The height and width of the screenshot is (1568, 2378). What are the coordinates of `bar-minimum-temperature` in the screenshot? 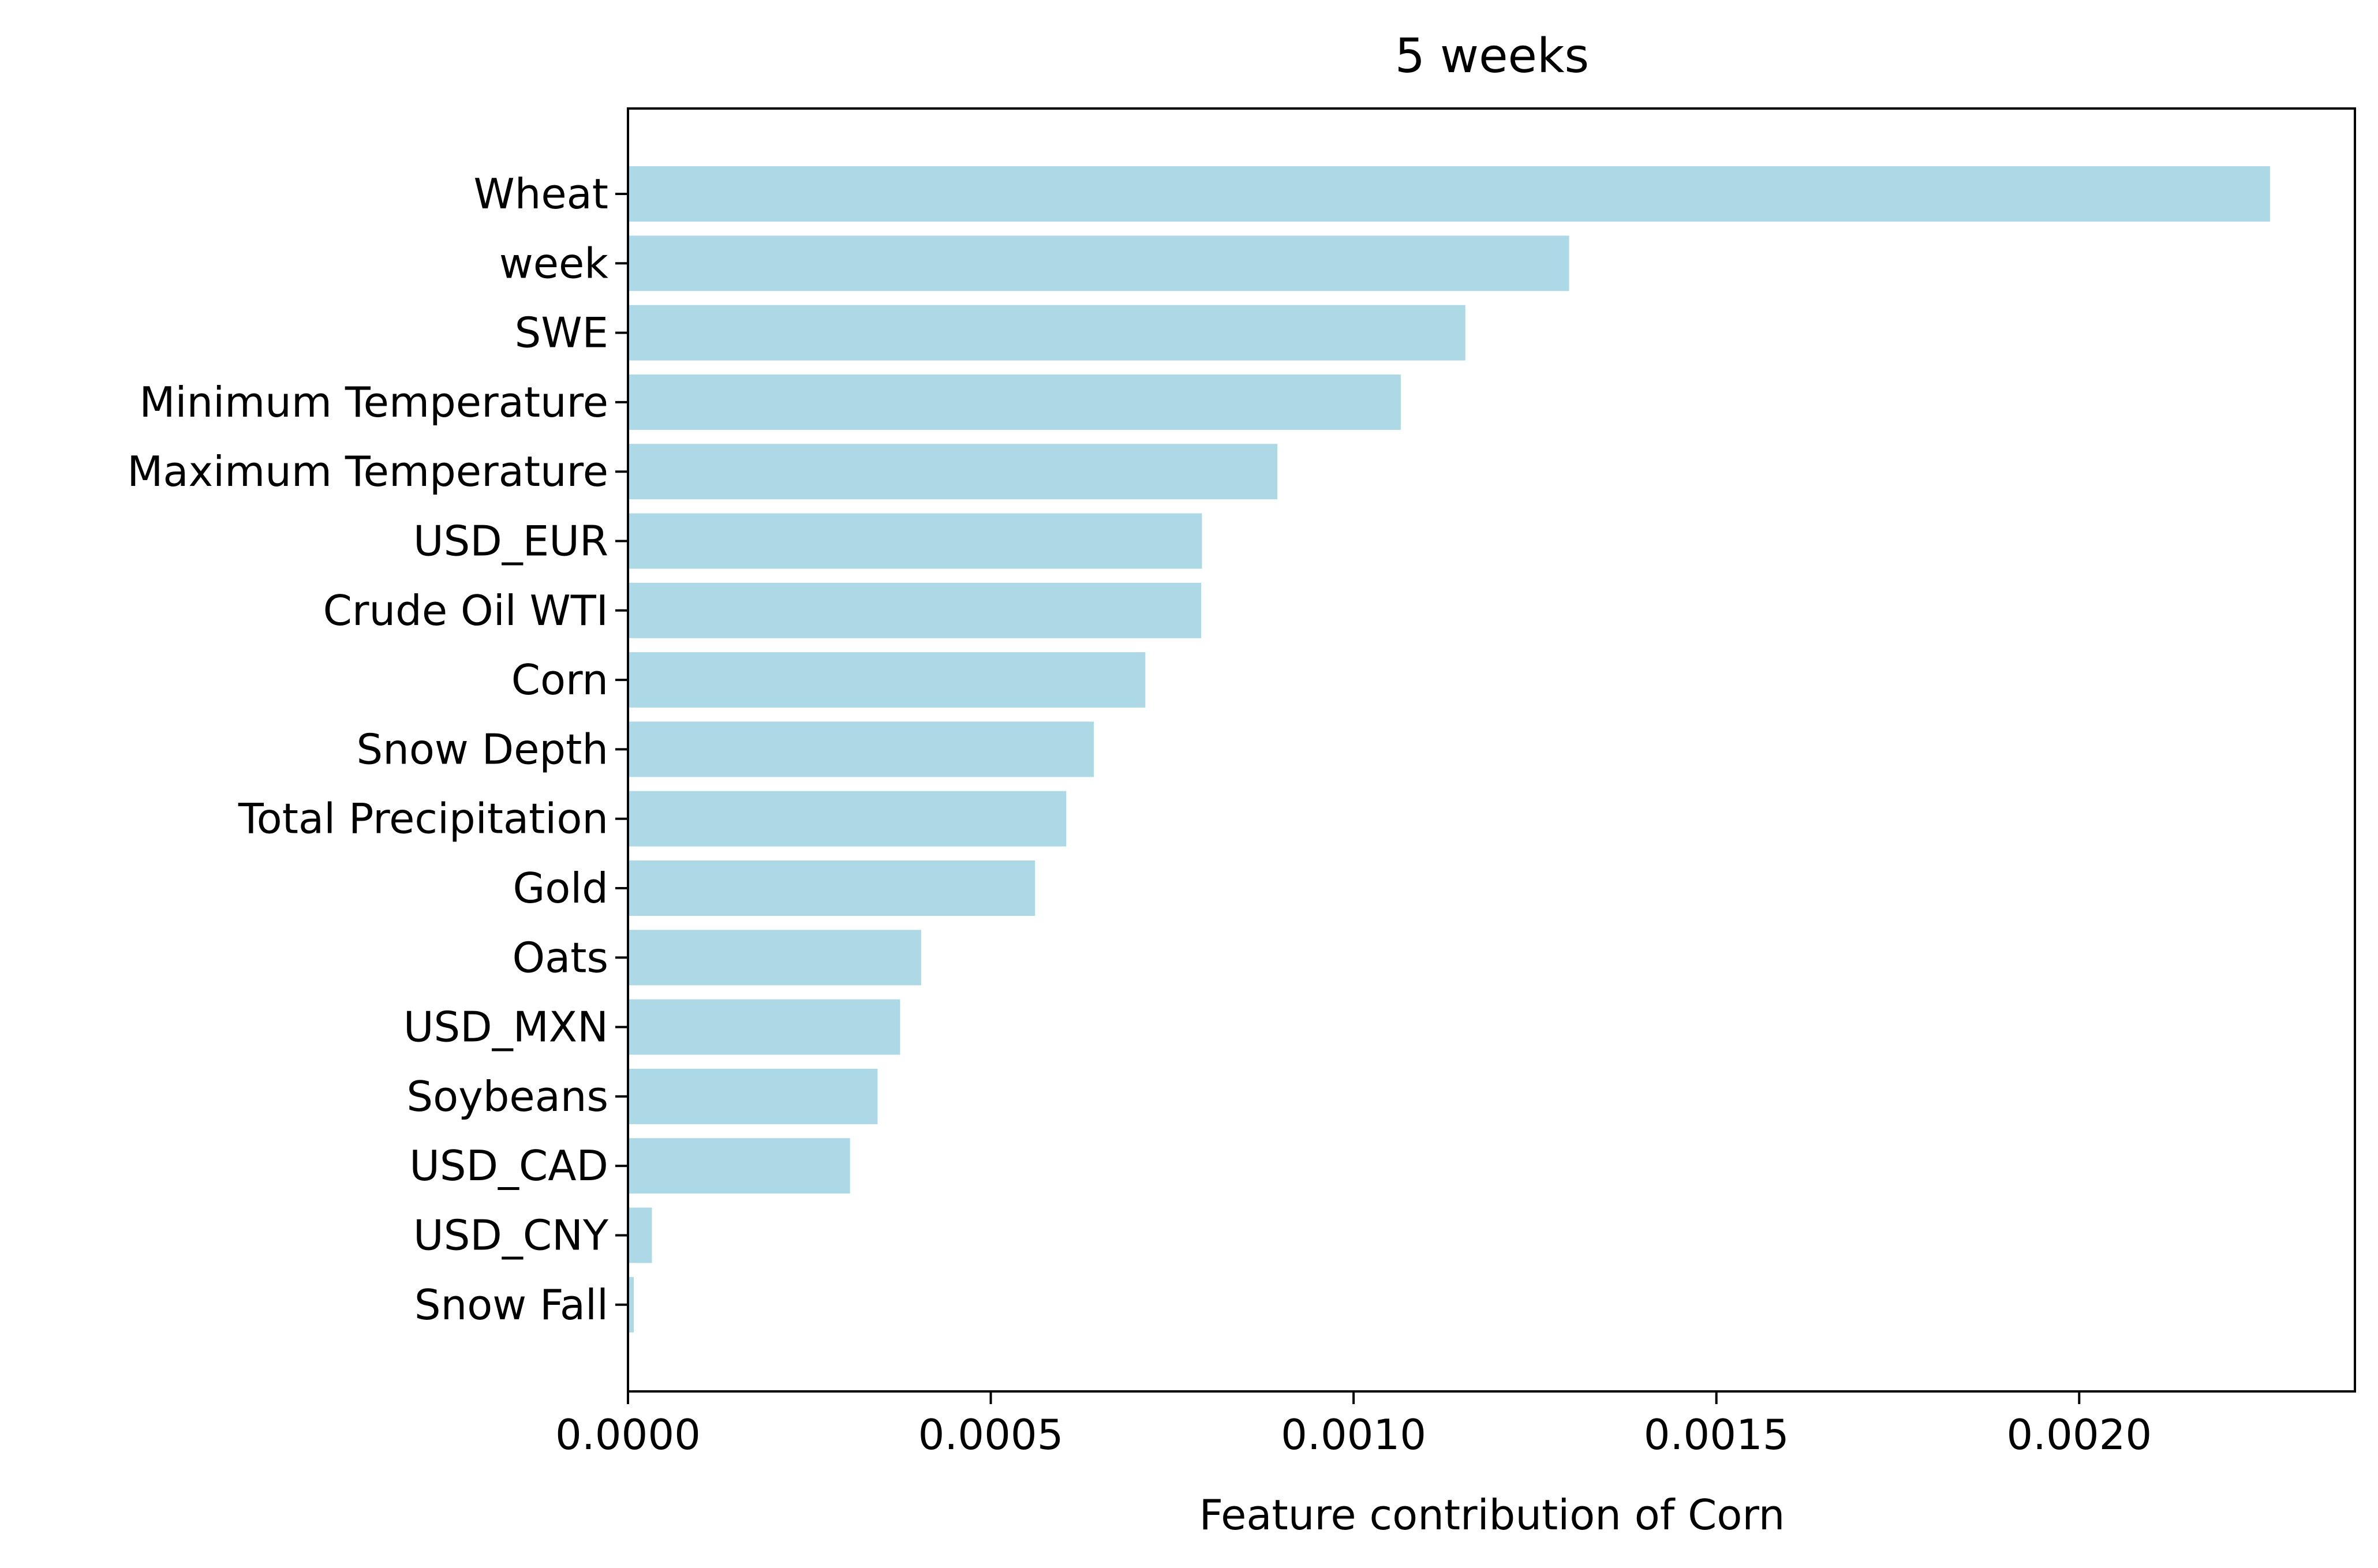 It's located at (1015, 402).